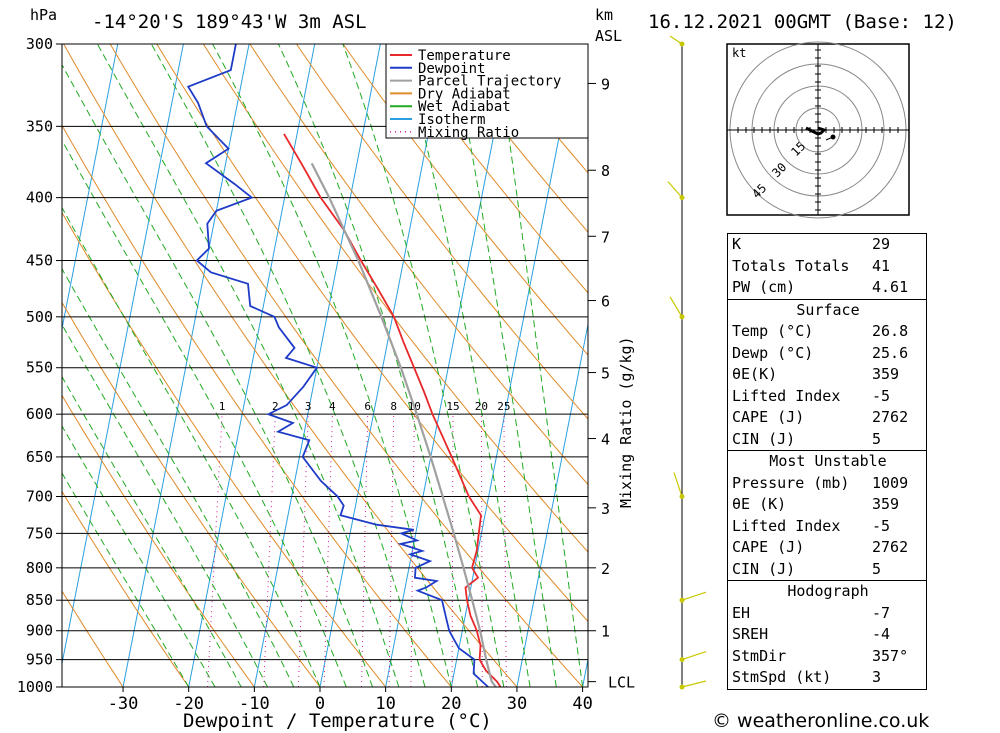 The height and width of the screenshot is (733, 1000). I want to click on km-unit: km, so click(604, 15).